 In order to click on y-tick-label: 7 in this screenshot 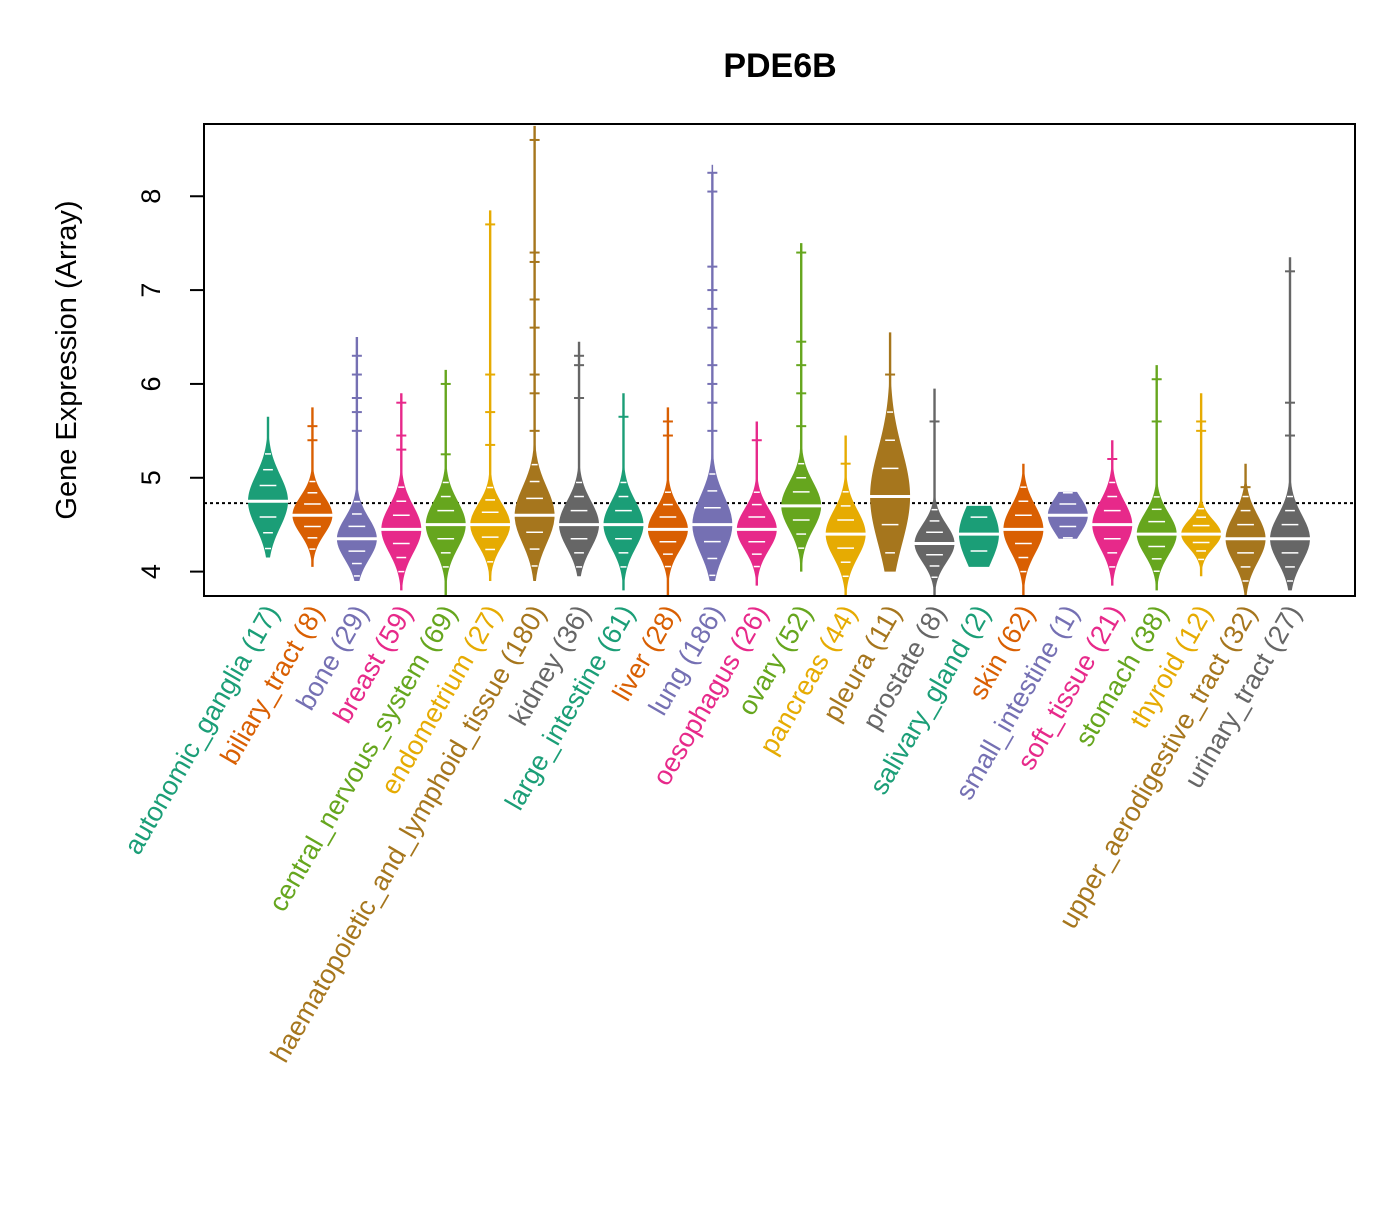, I will do `click(151, 290)`.